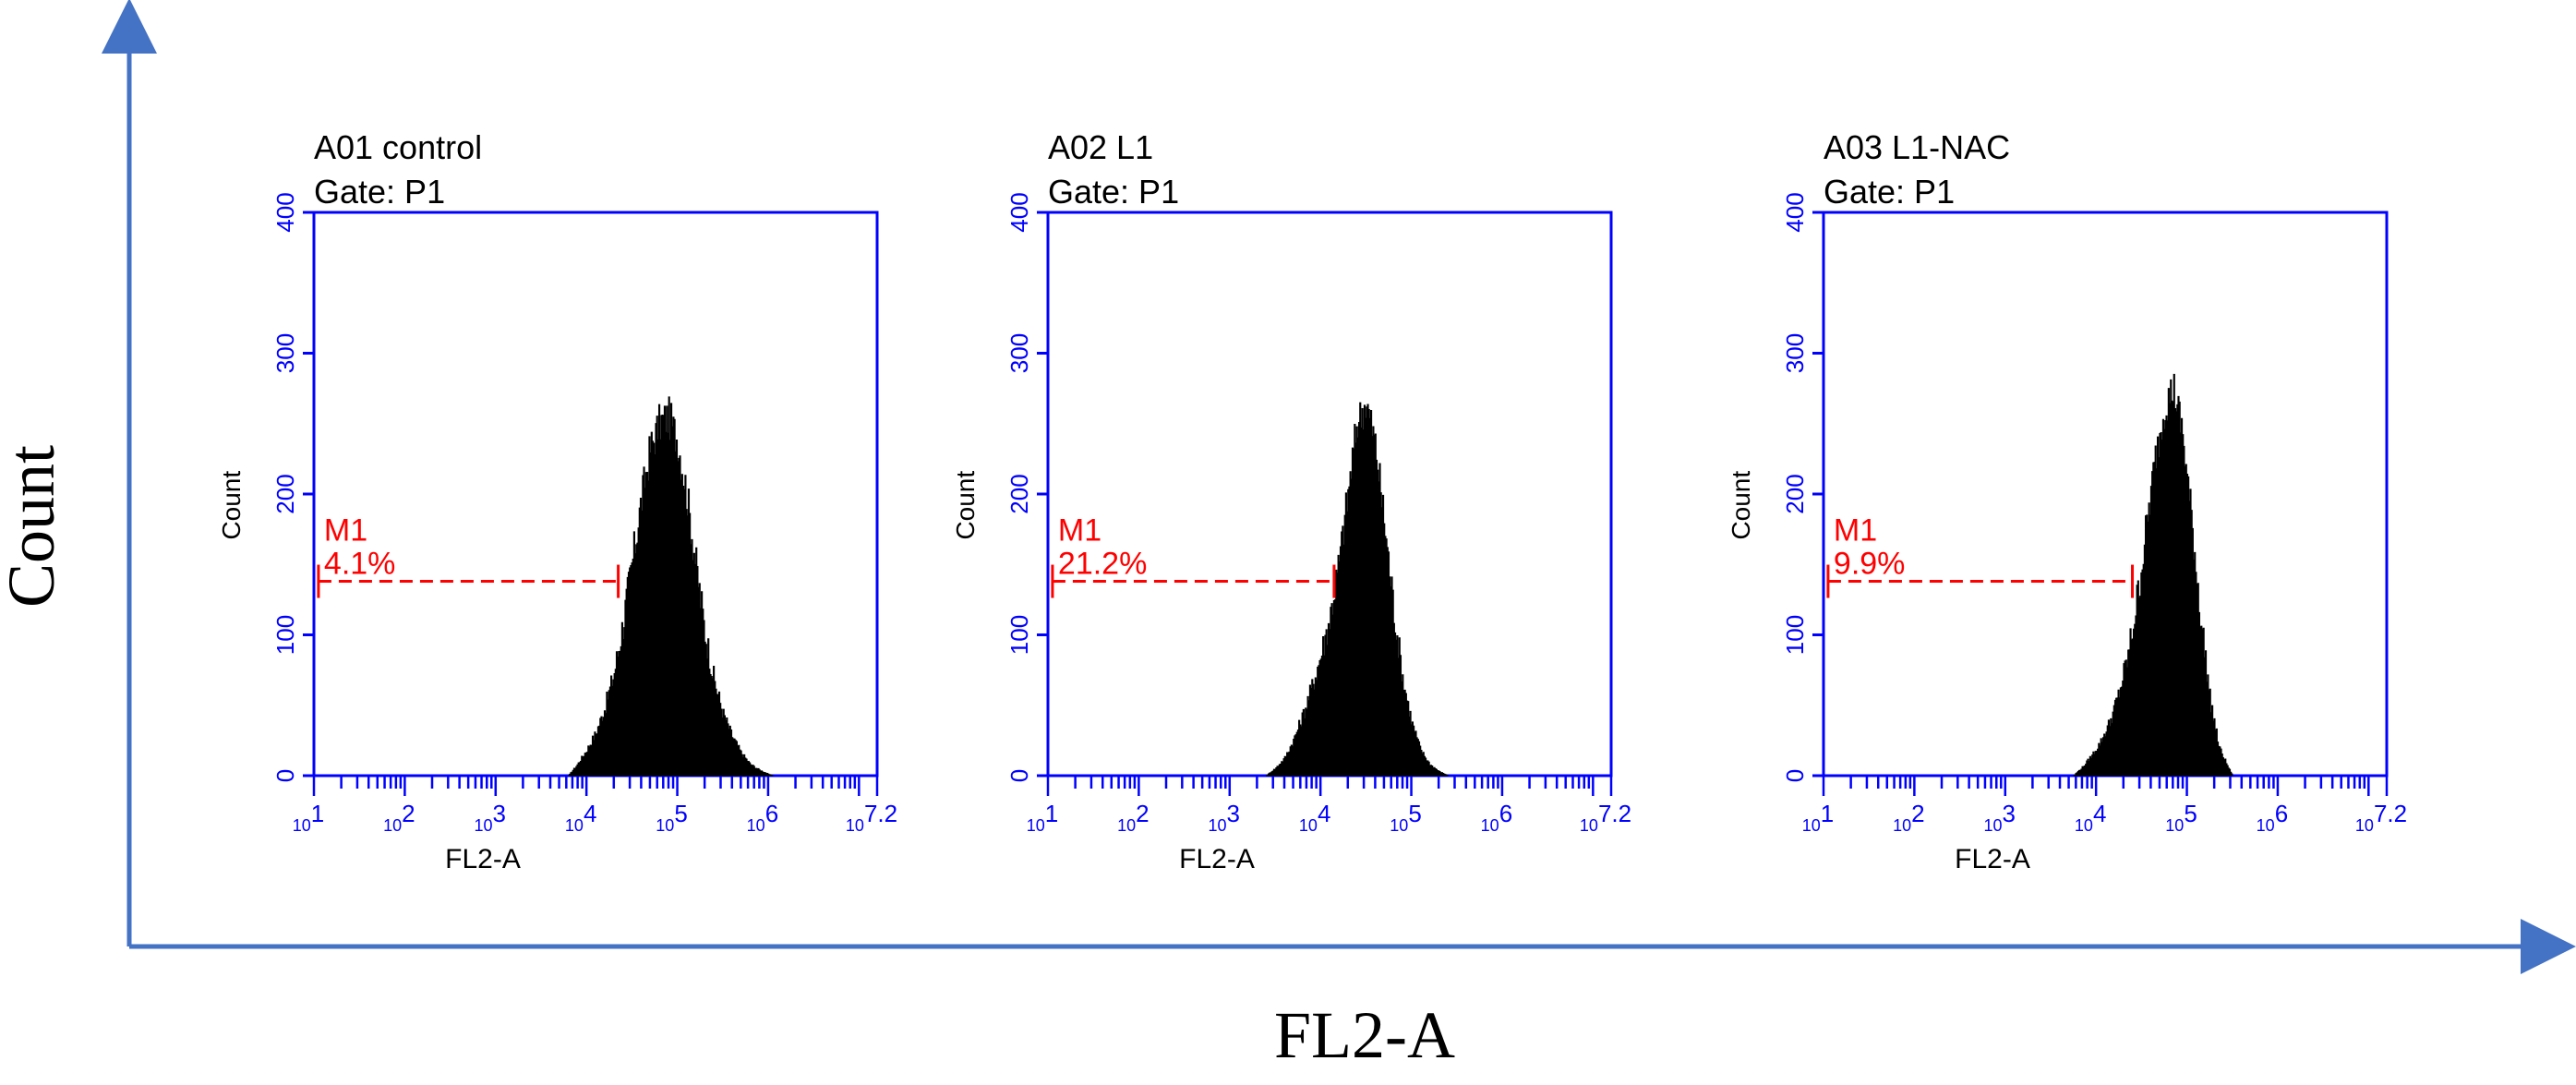  Describe the element at coordinates (360, 565) in the screenshot. I see `marker-percent: 4.1%` at that location.